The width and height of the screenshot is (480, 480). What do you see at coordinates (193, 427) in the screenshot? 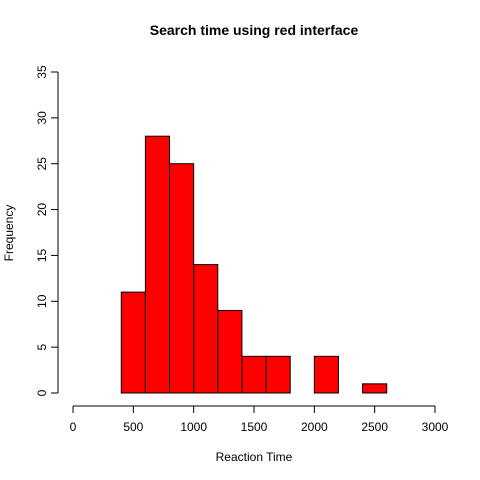
I see `x-tick-label: 1000` at bounding box center [193, 427].